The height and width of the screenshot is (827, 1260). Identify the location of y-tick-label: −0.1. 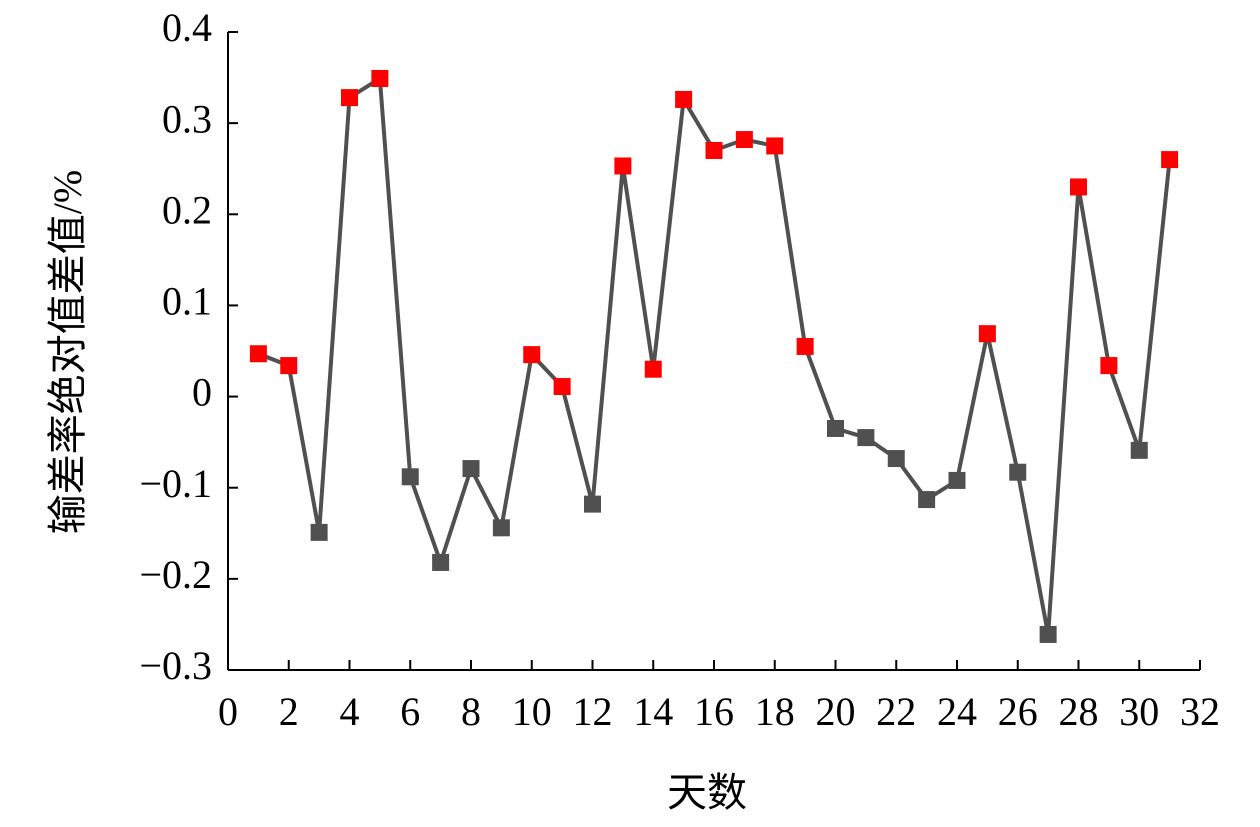
(175, 483).